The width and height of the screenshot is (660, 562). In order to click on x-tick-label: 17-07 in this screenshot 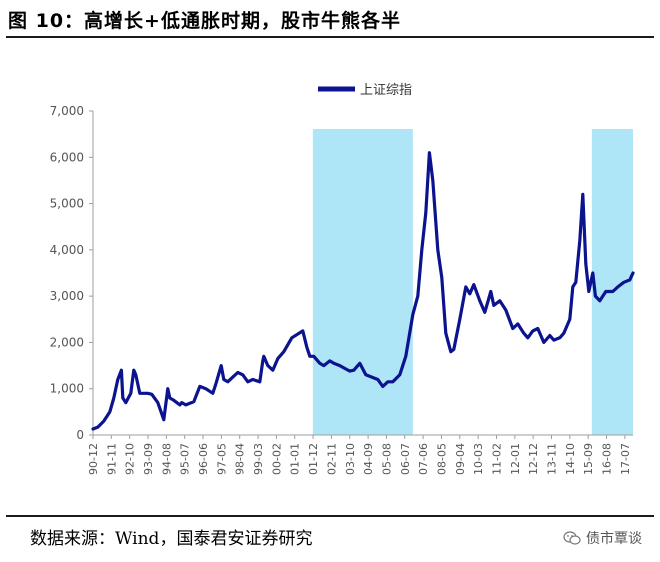, I will do `click(625, 459)`.